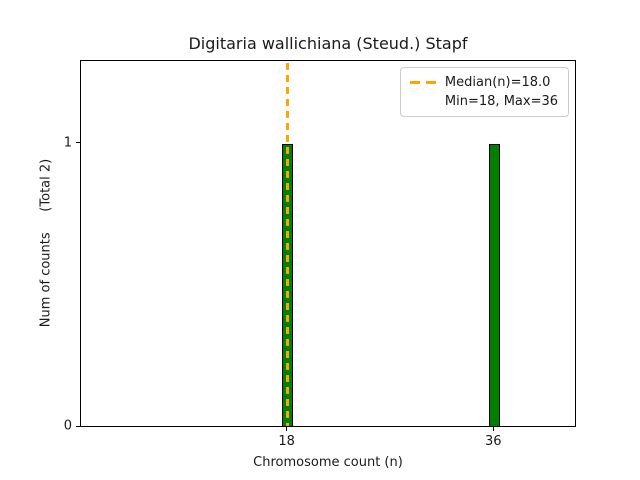 Image resolution: width=640 pixels, height=480 pixels. Describe the element at coordinates (288, 244) in the screenshot. I see `median-line` at that location.